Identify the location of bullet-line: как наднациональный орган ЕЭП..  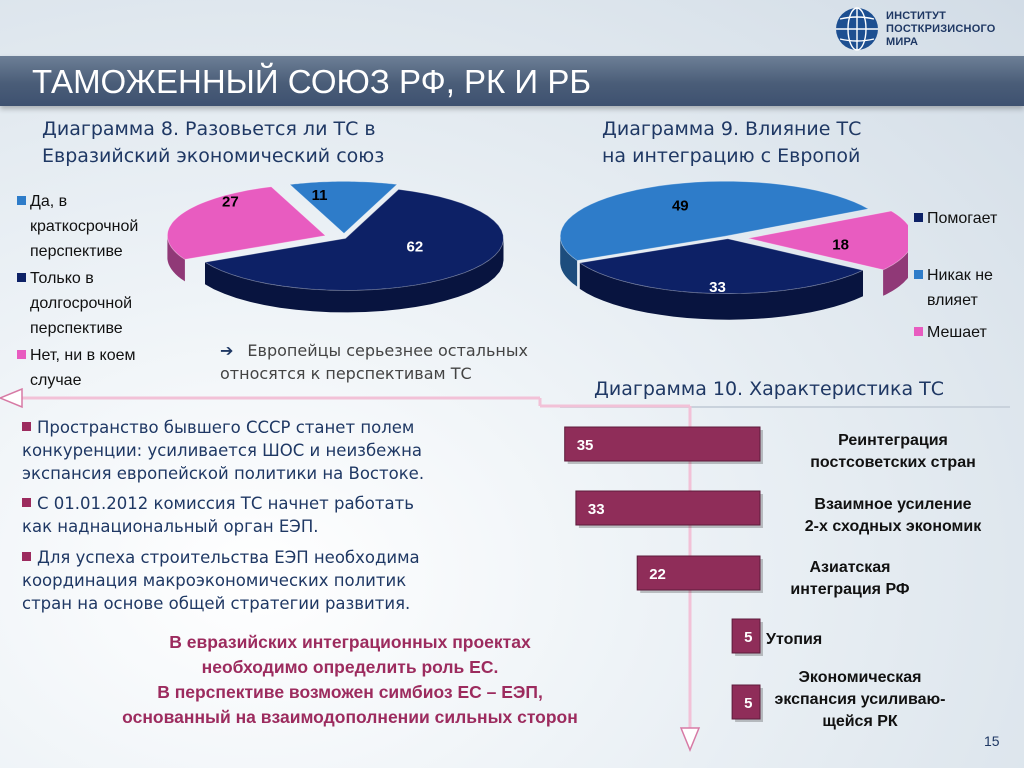
(287, 526).